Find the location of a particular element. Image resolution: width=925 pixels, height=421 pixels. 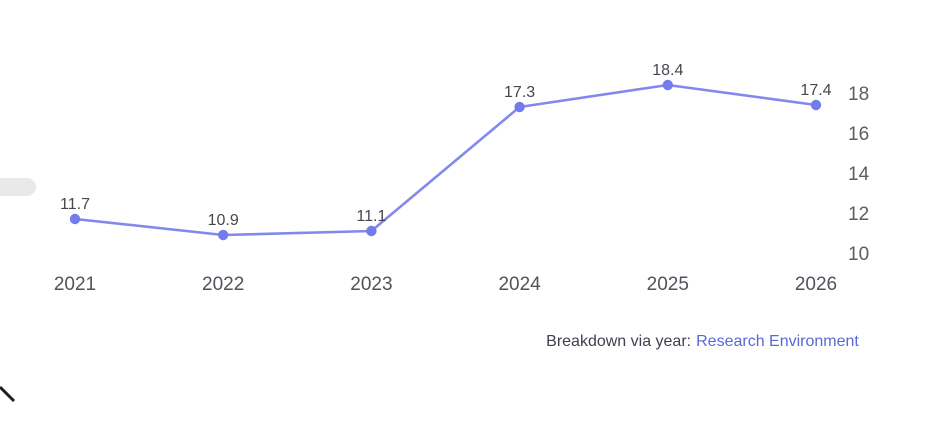

data-point-2026 is located at coordinates (816, 105).